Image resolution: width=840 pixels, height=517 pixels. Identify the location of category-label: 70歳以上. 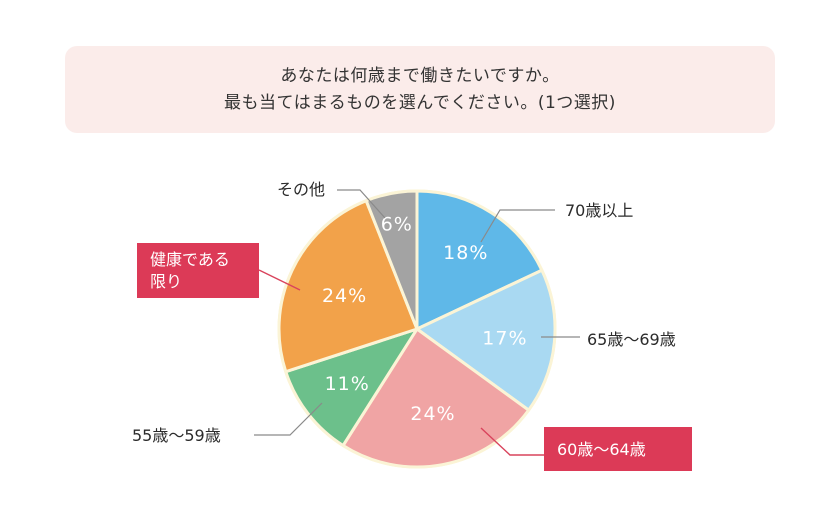
(599, 210).